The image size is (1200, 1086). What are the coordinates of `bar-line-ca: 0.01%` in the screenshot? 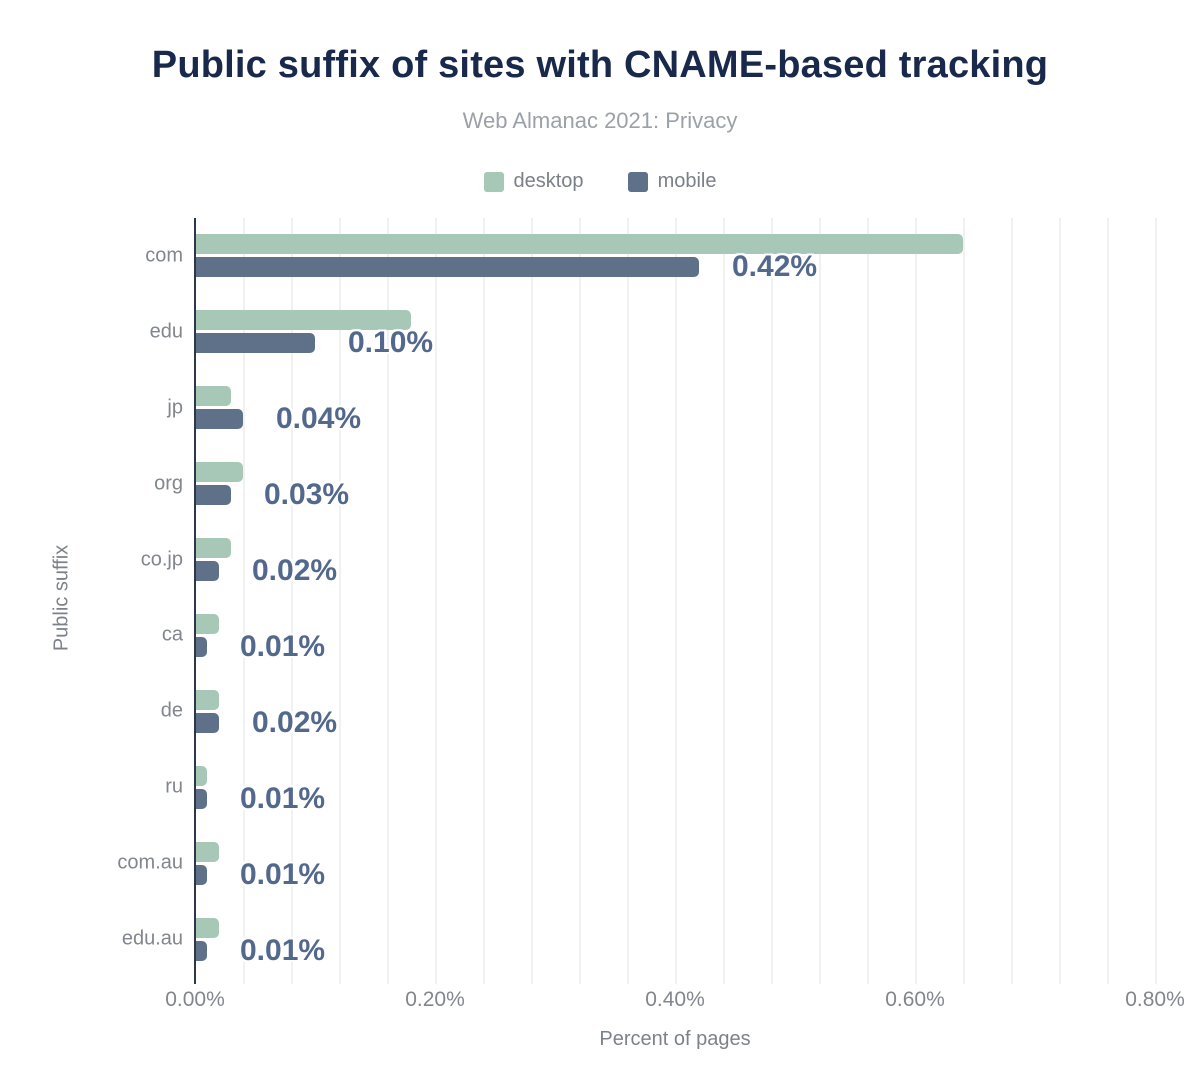 It's located at (260, 646).